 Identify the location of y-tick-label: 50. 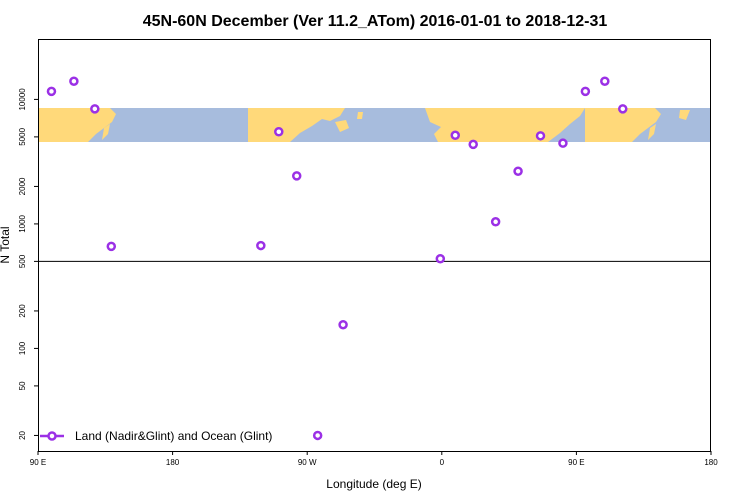
(22, 385).